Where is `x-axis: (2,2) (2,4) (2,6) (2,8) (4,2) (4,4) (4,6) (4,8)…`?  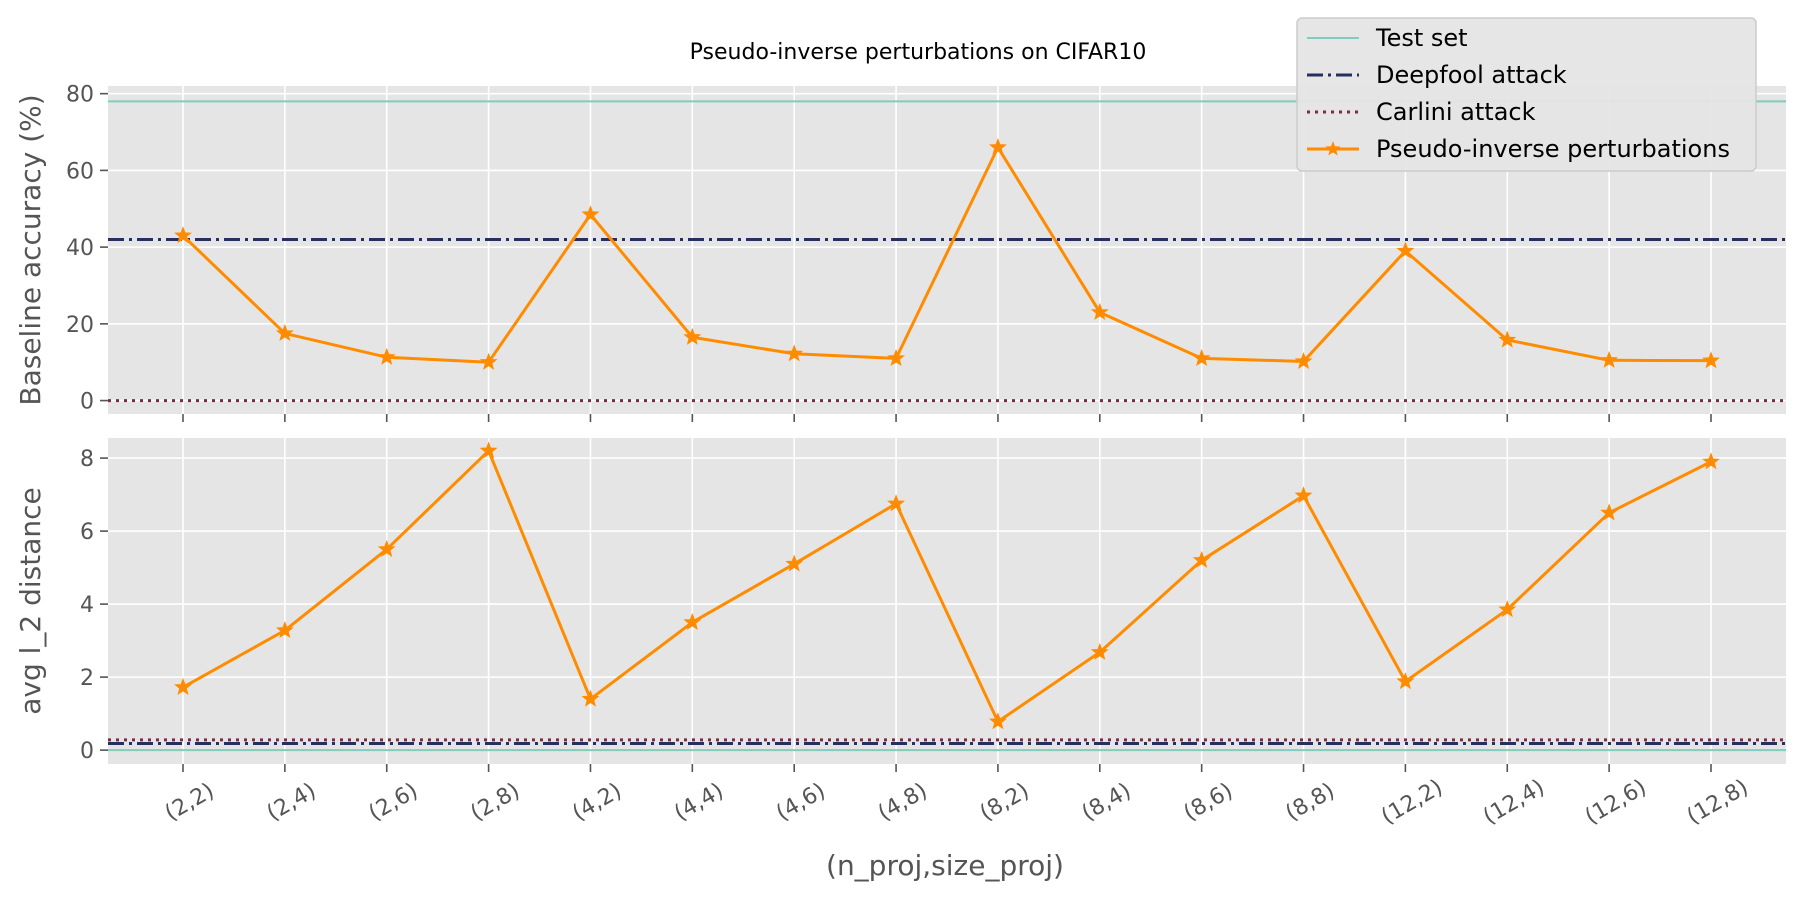 x-axis: (2,2) (2,4) (2,6) (2,8) (4,2) (4,4) (4,6) (4,8)… is located at coordinates (957, 802).